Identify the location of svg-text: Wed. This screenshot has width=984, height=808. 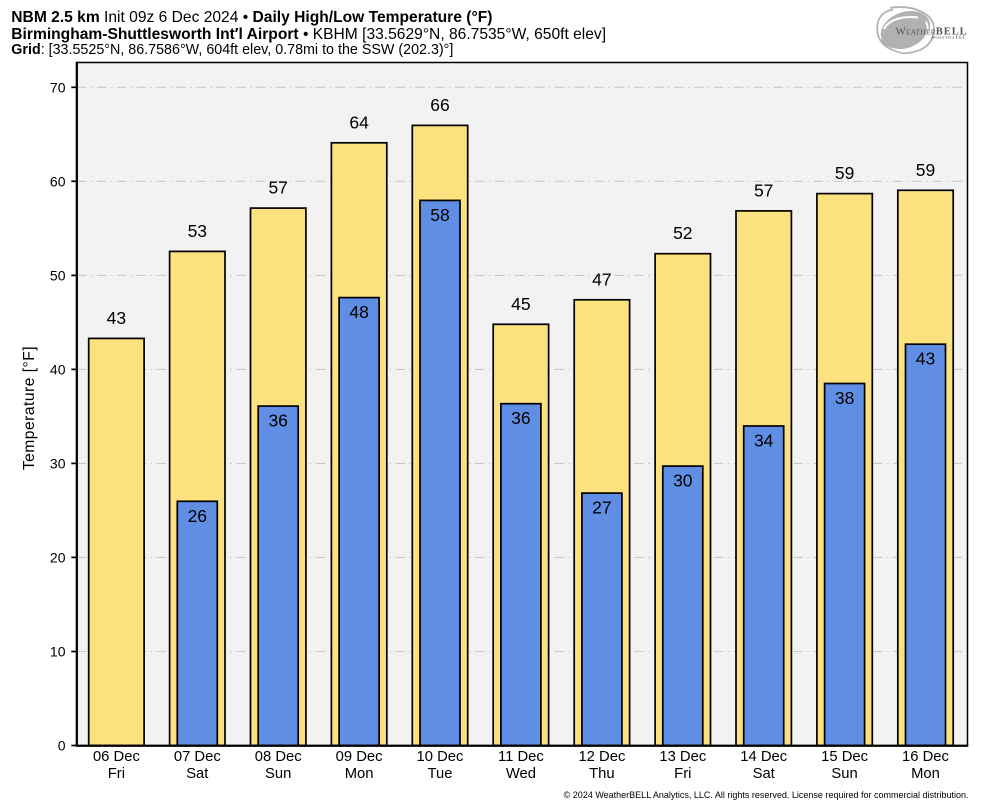
(521, 774).